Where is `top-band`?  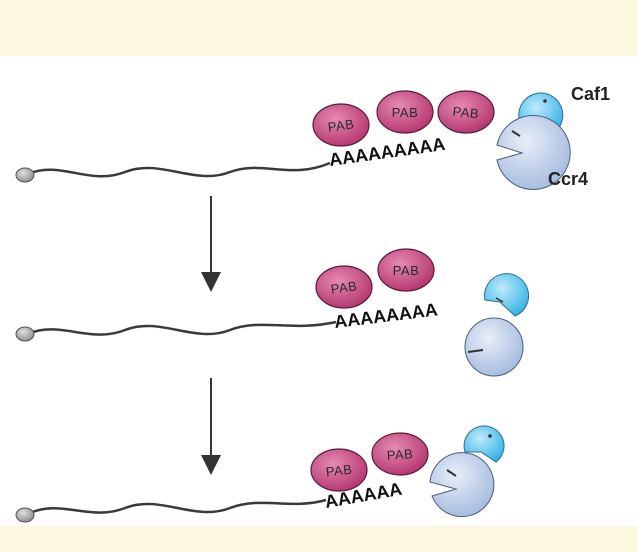 top-band is located at coordinates (319, 28).